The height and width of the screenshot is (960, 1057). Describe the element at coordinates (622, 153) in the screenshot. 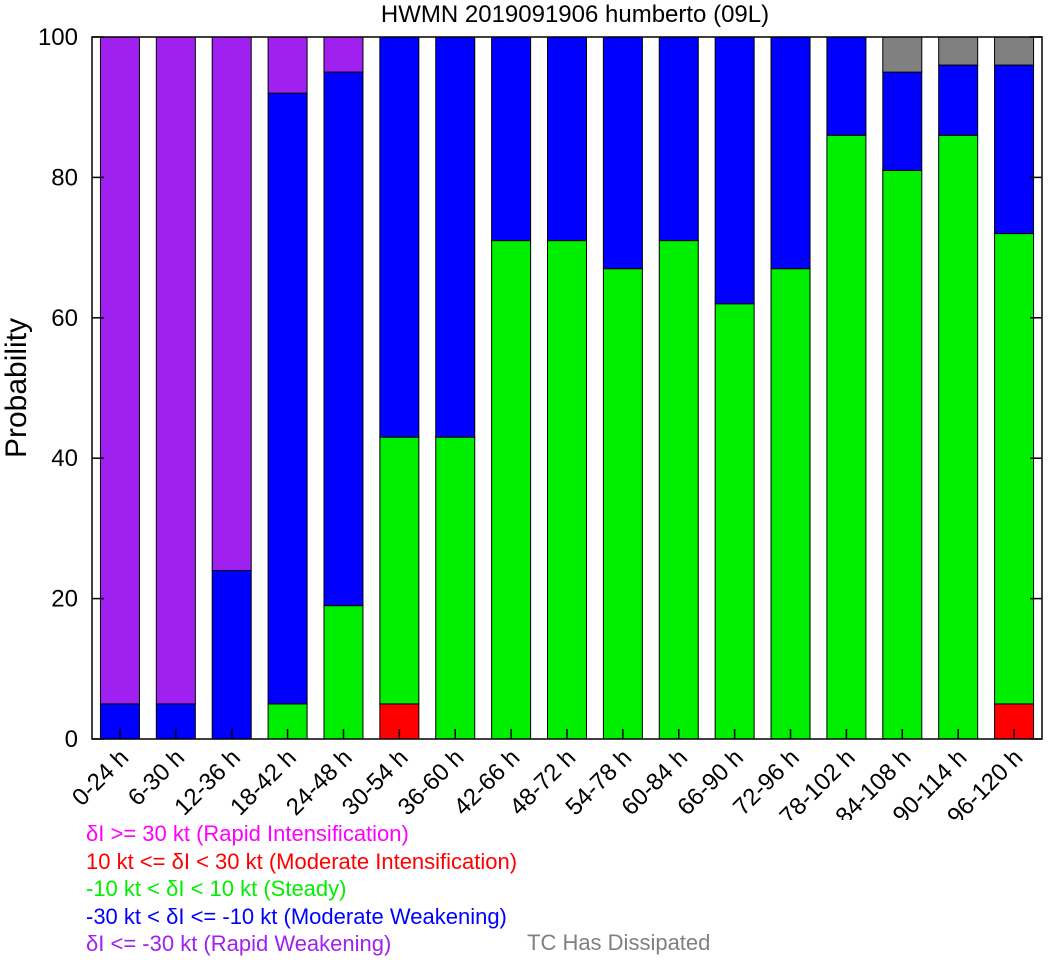

I see `bar-moderate-weakening-54-78h` at that location.